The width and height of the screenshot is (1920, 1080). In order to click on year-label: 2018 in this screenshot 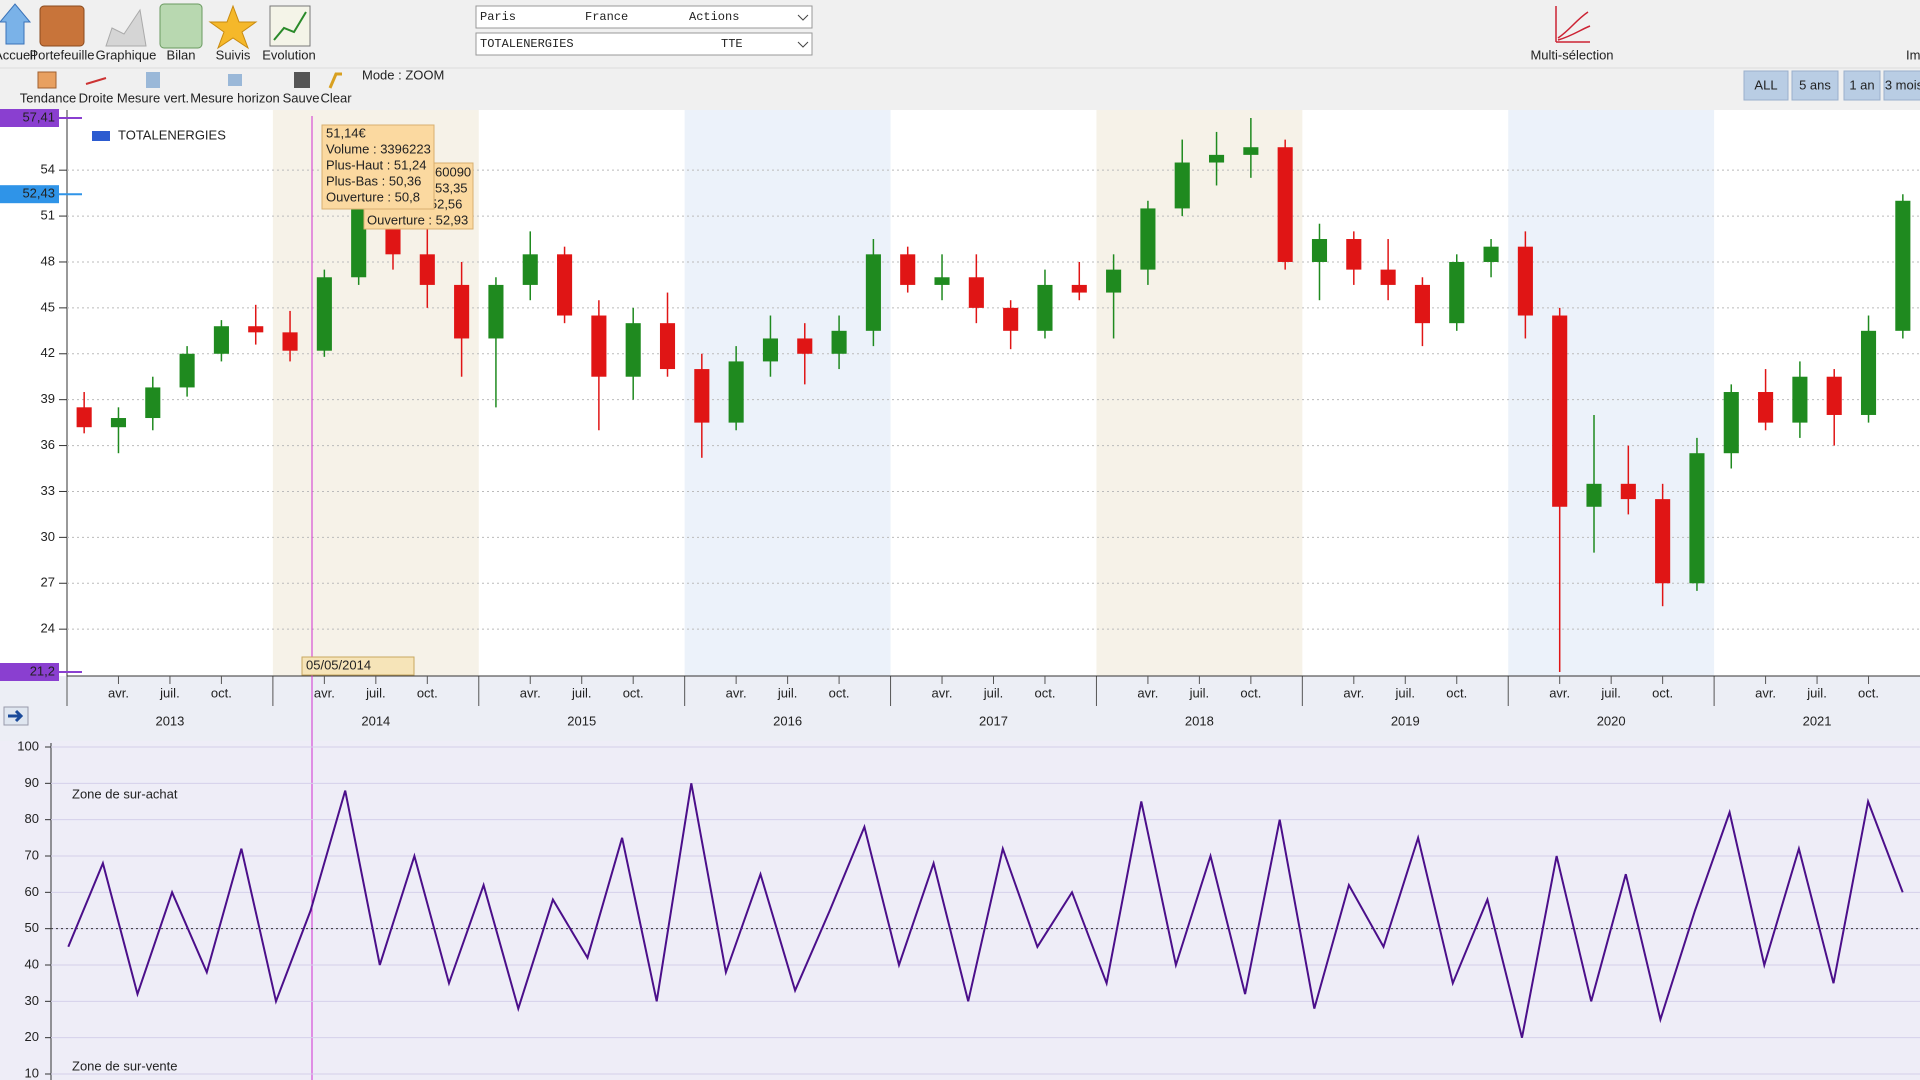, I will do `click(1199, 720)`.